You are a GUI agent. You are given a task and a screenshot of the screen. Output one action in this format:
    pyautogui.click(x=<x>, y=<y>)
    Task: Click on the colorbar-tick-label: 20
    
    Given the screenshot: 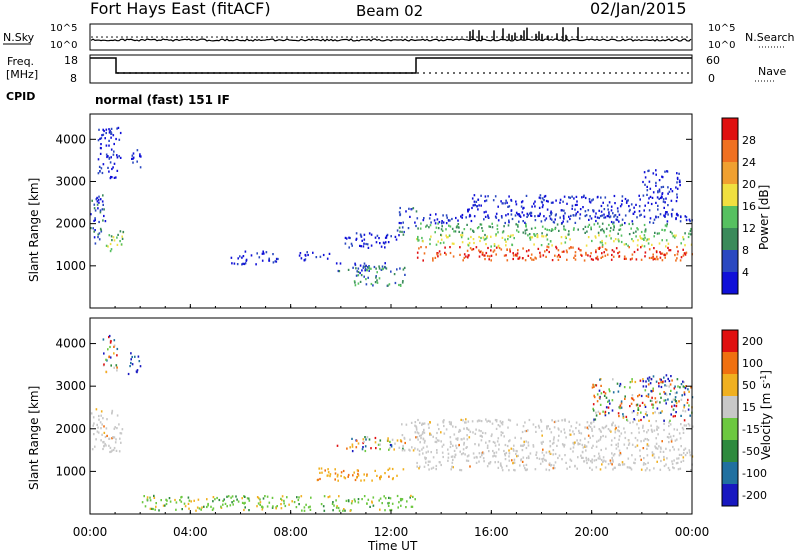 What is the action you would take?
    pyautogui.click(x=749, y=184)
    